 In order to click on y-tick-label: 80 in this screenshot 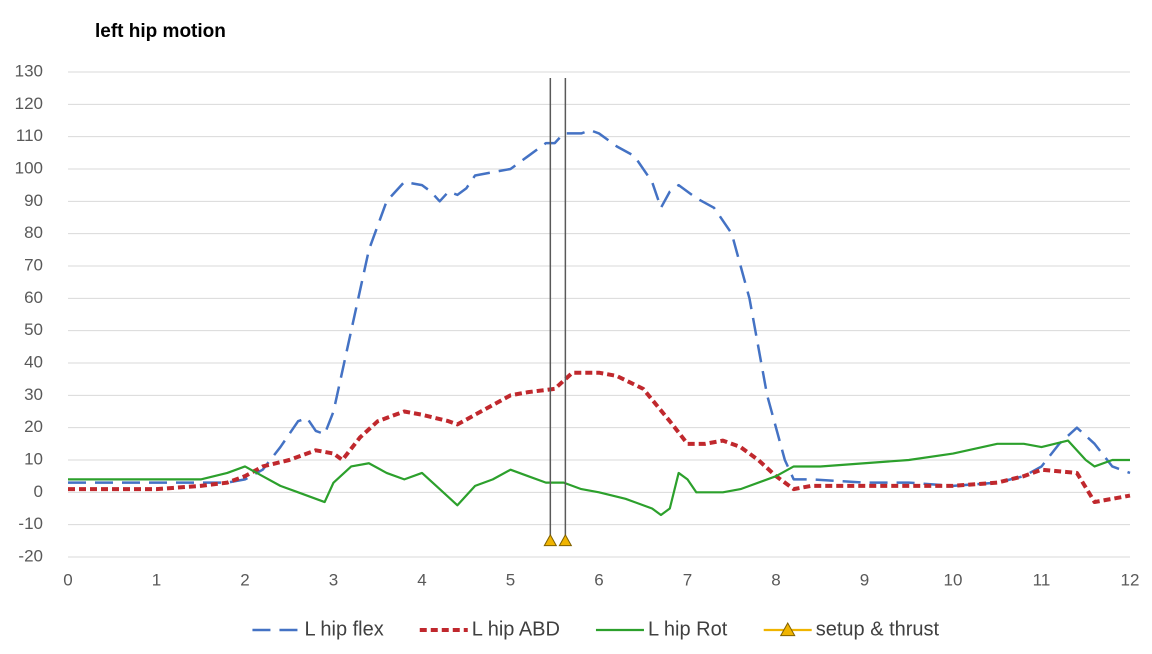, I will do `click(33, 232)`.